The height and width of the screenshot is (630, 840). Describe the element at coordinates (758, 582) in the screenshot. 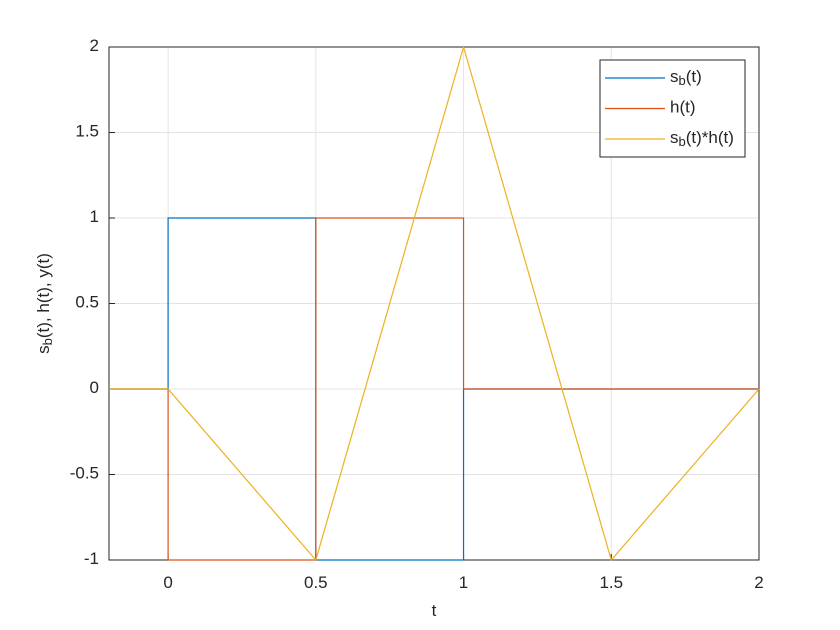

I see `x-tick-label: 2` at that location.